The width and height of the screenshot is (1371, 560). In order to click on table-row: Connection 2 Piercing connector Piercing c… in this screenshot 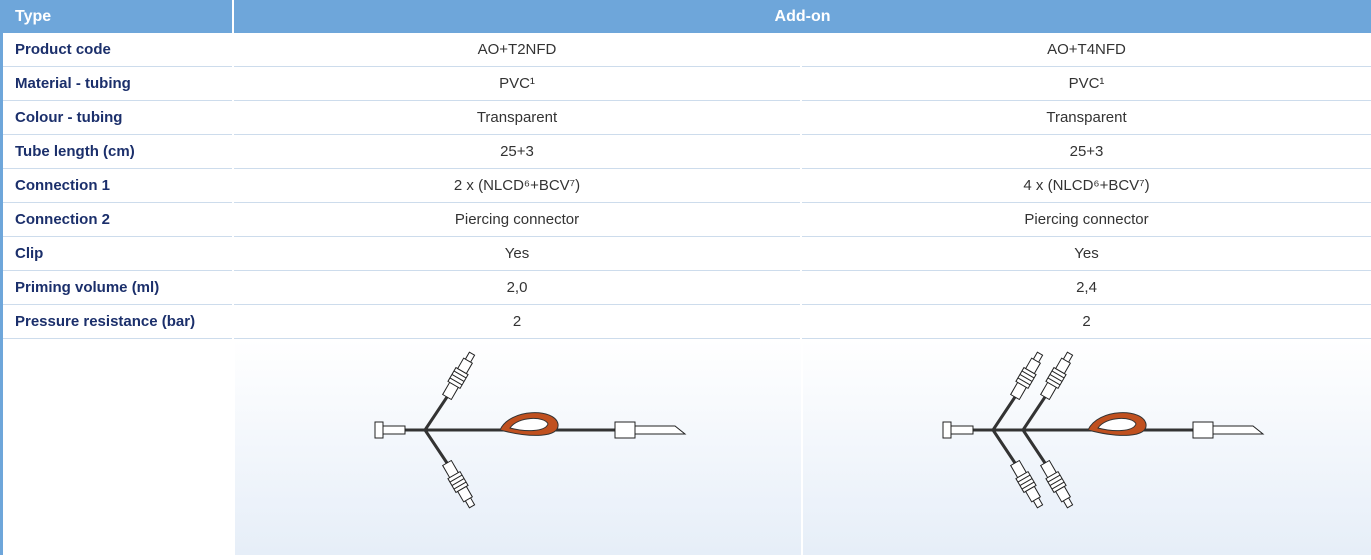, I will do `click(687, 219)`.